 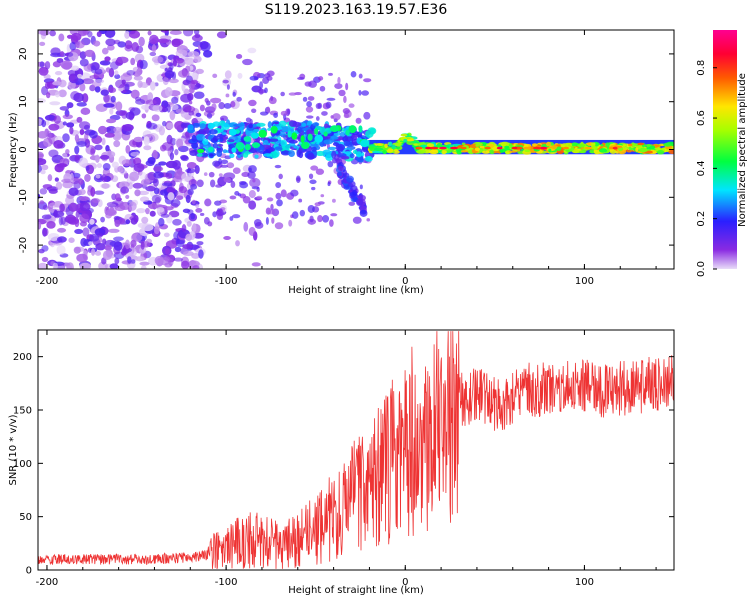 I want to click on spectrogram-ytick-label: 20, so click(x=23, y=54).